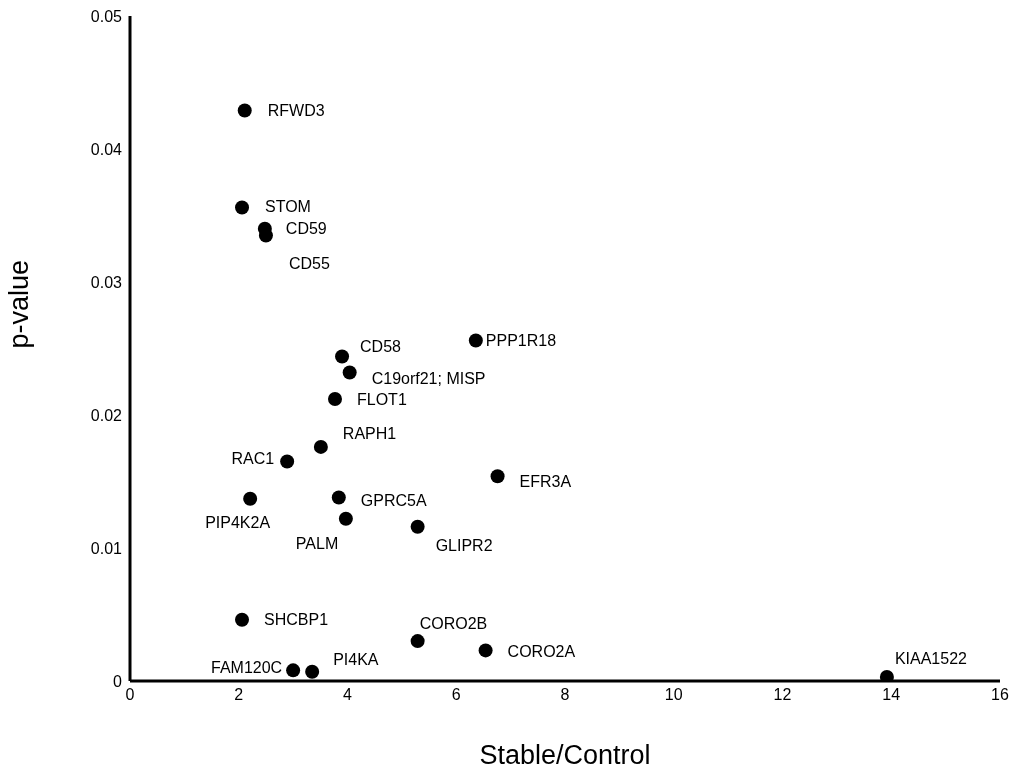 This screenshot has width=1022, height=776. I want to click on y-tick-label: 0.02, so click(106, 415).